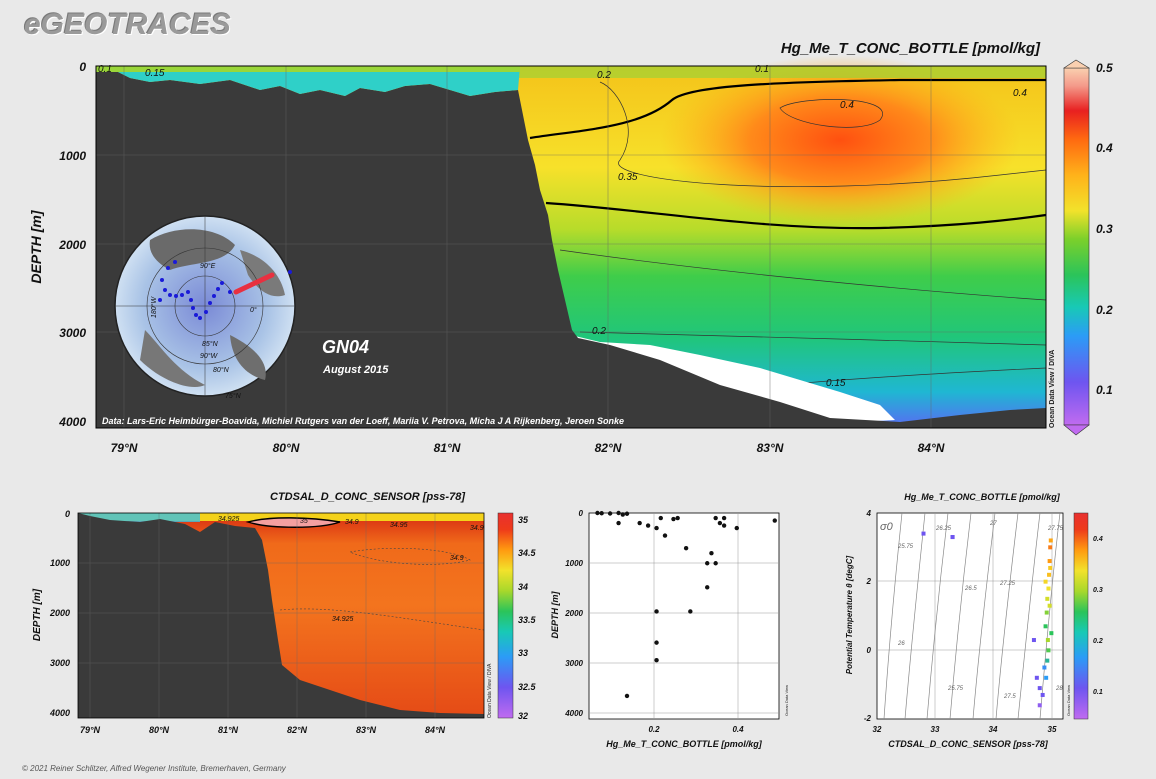 Image resolution: width=1156 pixels, height=779 pixels. What do you see at coordinates (527, 687) in the screenshot?
I see `svg-text: 32.5` at bounding box center [527, 687].